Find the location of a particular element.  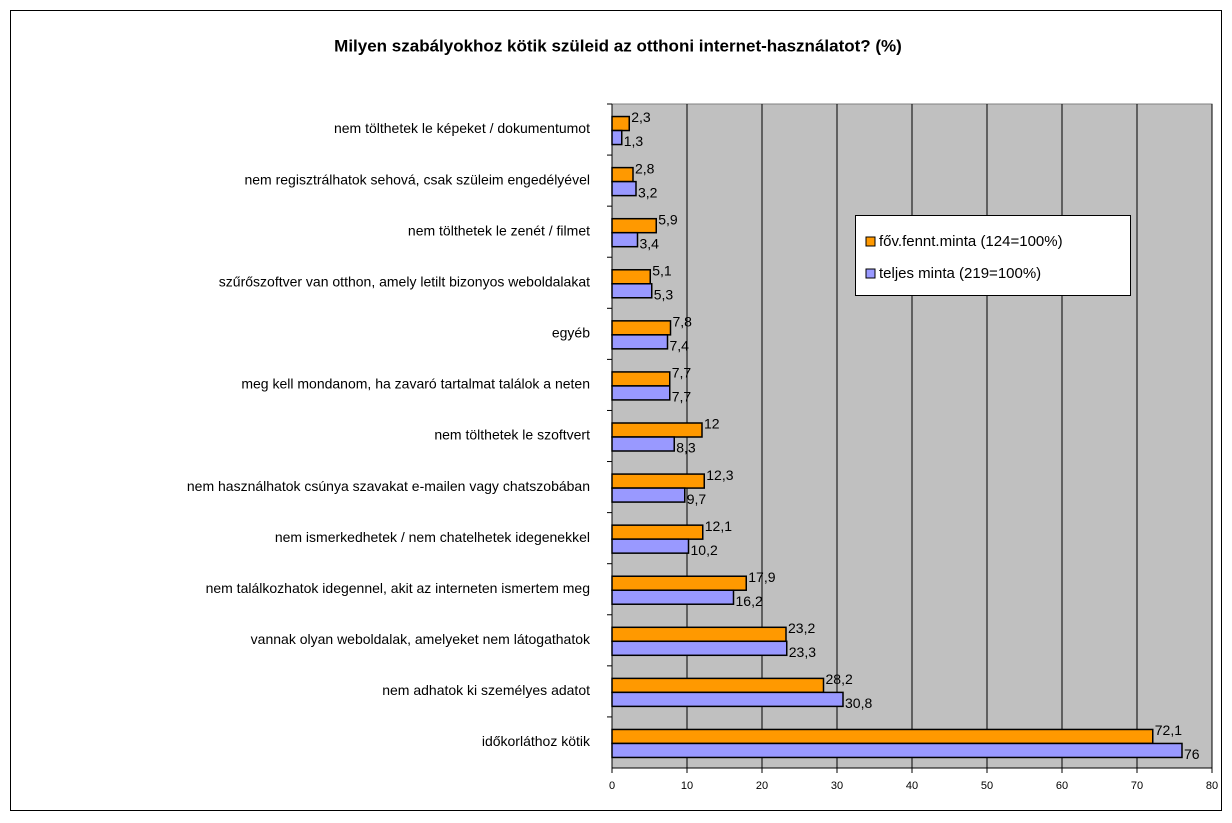

value-label: 3,2 is located at coordinates (648, 192).